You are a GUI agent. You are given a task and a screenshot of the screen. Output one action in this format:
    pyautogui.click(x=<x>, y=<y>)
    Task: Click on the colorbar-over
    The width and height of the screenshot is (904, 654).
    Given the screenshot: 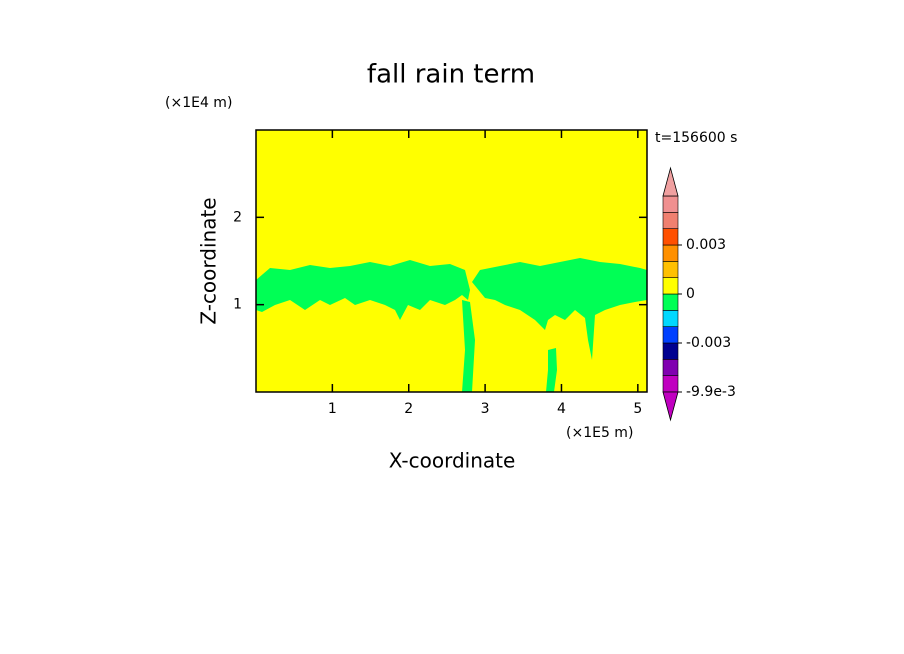 What is the action you would take?
    pyautogui.click(x=670, y=181)
    